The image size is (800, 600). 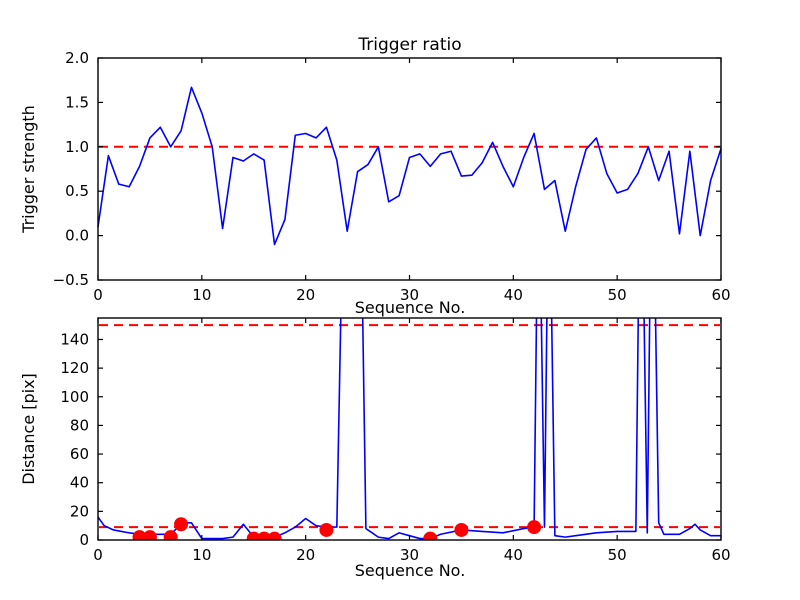 What do you see at coordinates (28, 429) in the screenshot?
I see `bottom-y-axis-label: Distance [pix]` at bounding box center [28, 429].